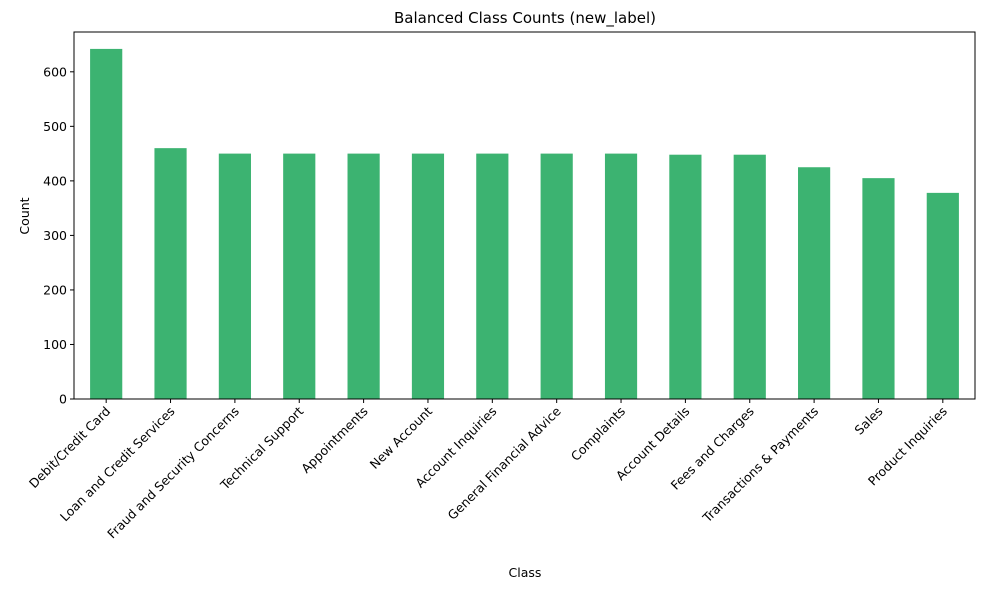  What do you see at coordinates (55, 289) in the screenshot?
I see `y-tick-label: 200` at bounding box center [55, 289].